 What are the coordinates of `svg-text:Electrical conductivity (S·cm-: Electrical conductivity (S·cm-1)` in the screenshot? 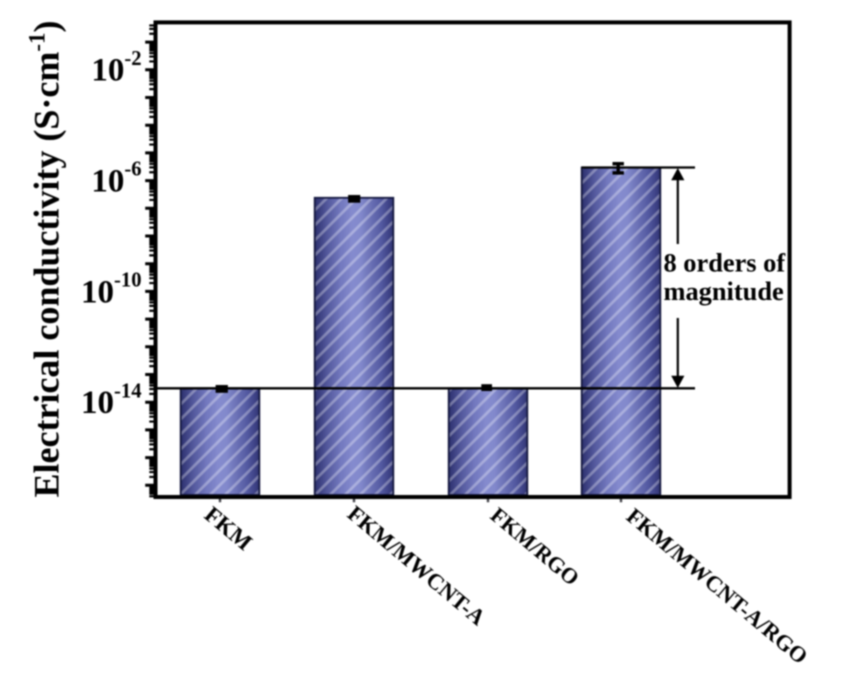 It's located at (46, 258).